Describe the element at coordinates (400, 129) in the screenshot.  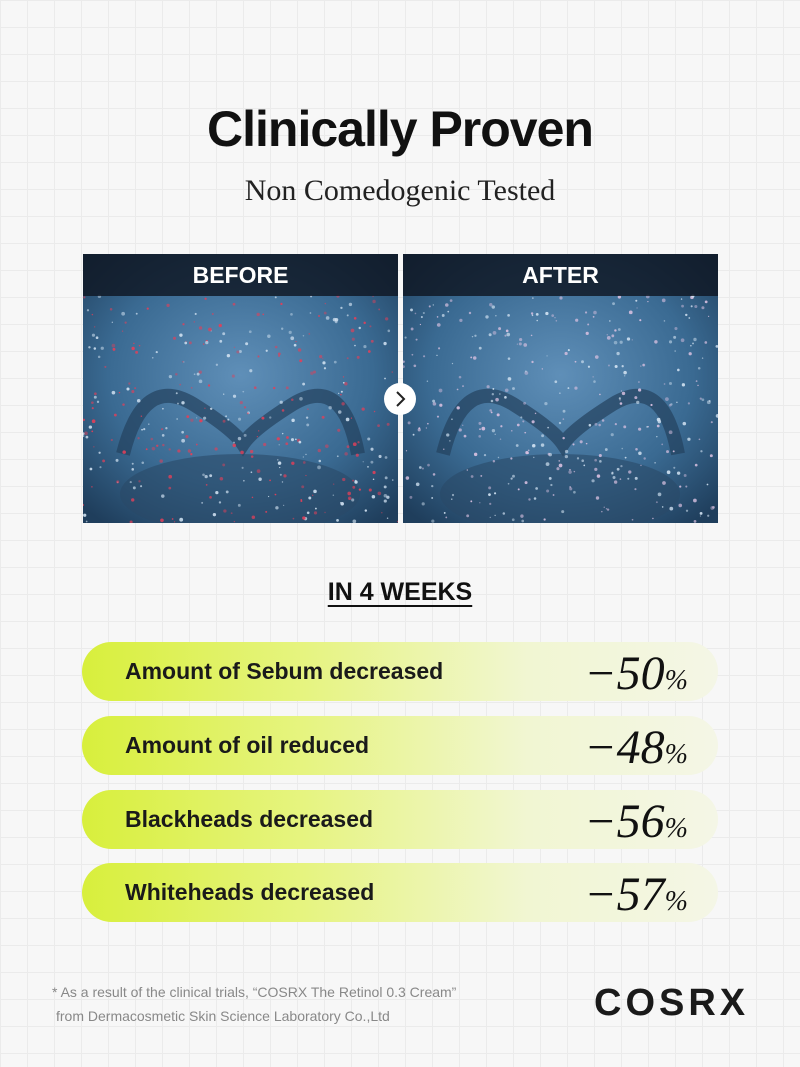
I see `title: Clinically Proven` at that location.